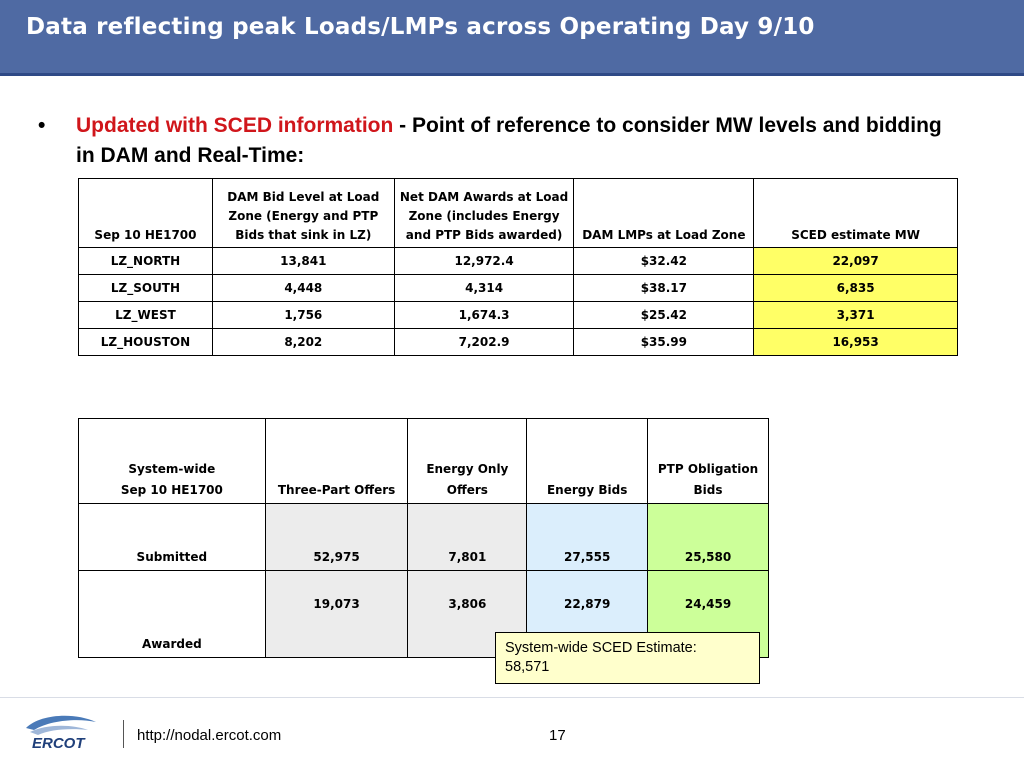 Image resolution: width=1024 pixels, height=768 pixels. I want to click on ercot-logo: ERCOT, so click(61, 733).